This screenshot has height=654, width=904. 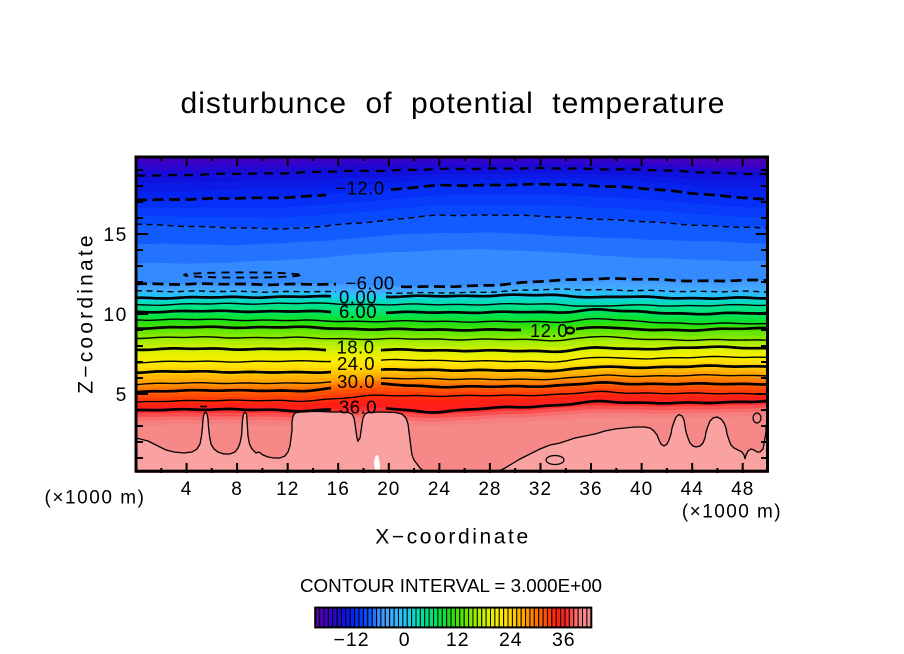 I want to click on svg-text: −12, so click(x=352, y=640).